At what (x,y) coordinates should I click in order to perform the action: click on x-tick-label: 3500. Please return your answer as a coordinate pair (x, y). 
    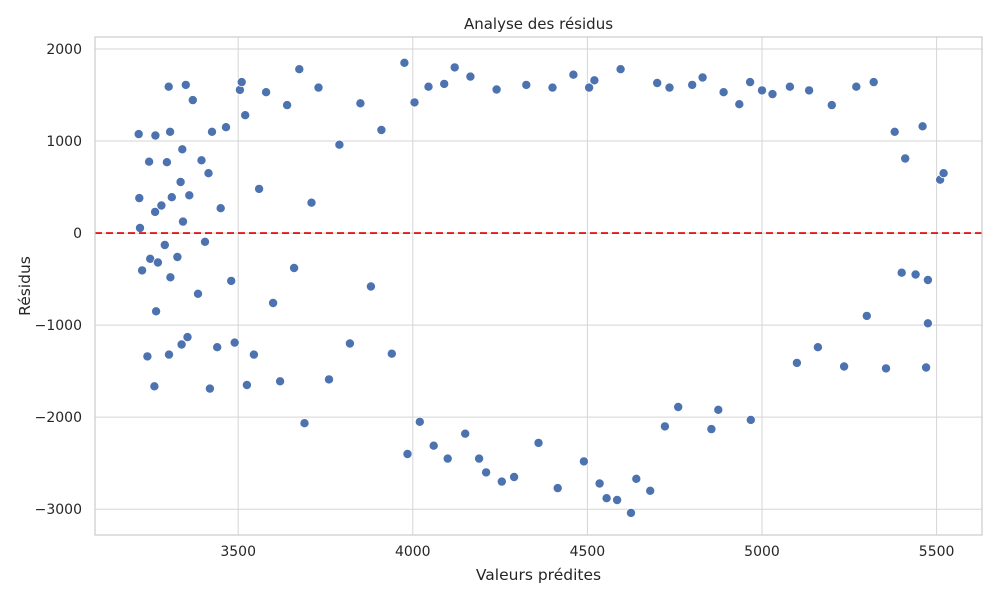
    Looking at the image, I should click on (238, 552).